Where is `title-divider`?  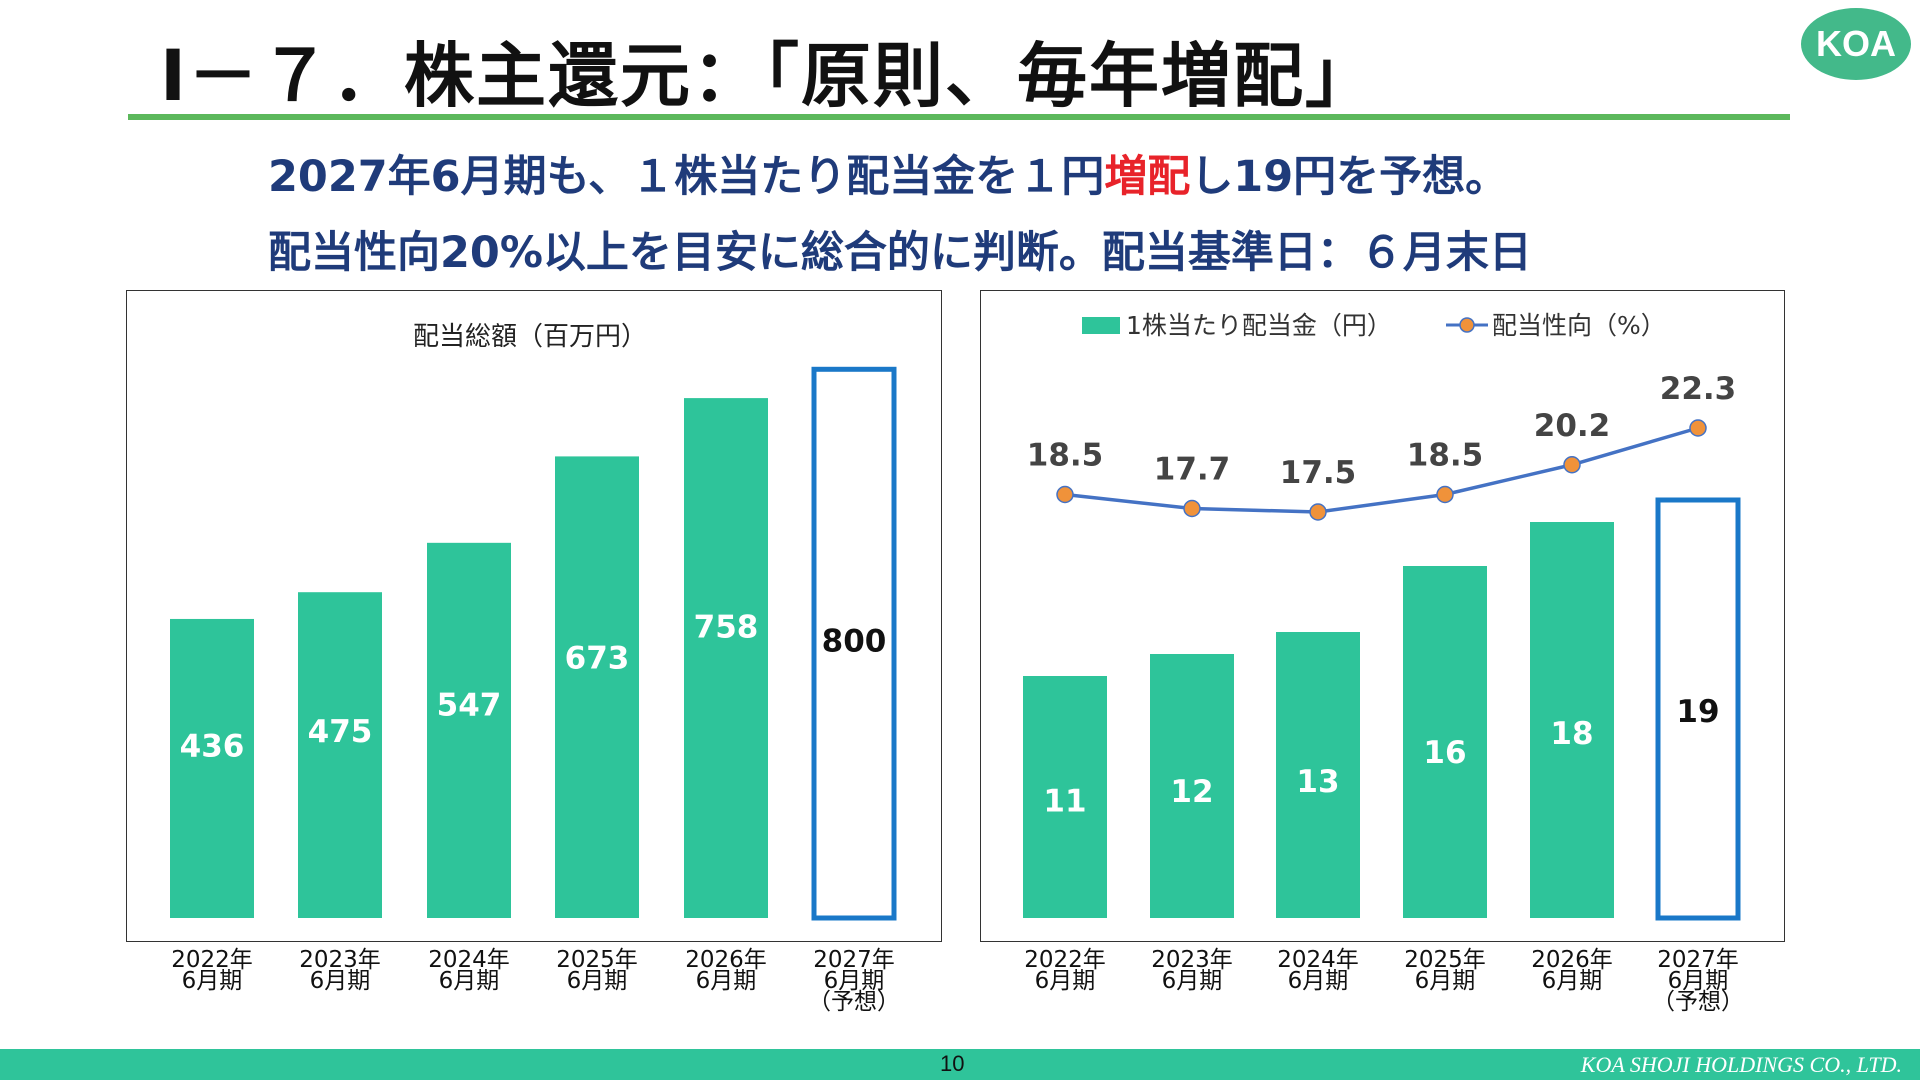 title-divider is located at coordinates (959, 117).